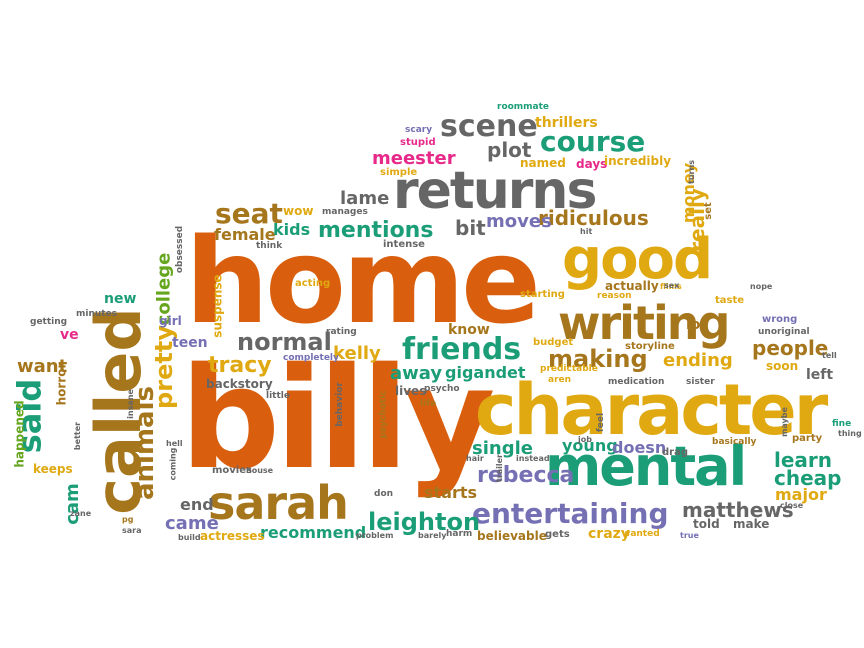 The image size is (864, 648). I want to click on word-make: make, so click(751, 524).